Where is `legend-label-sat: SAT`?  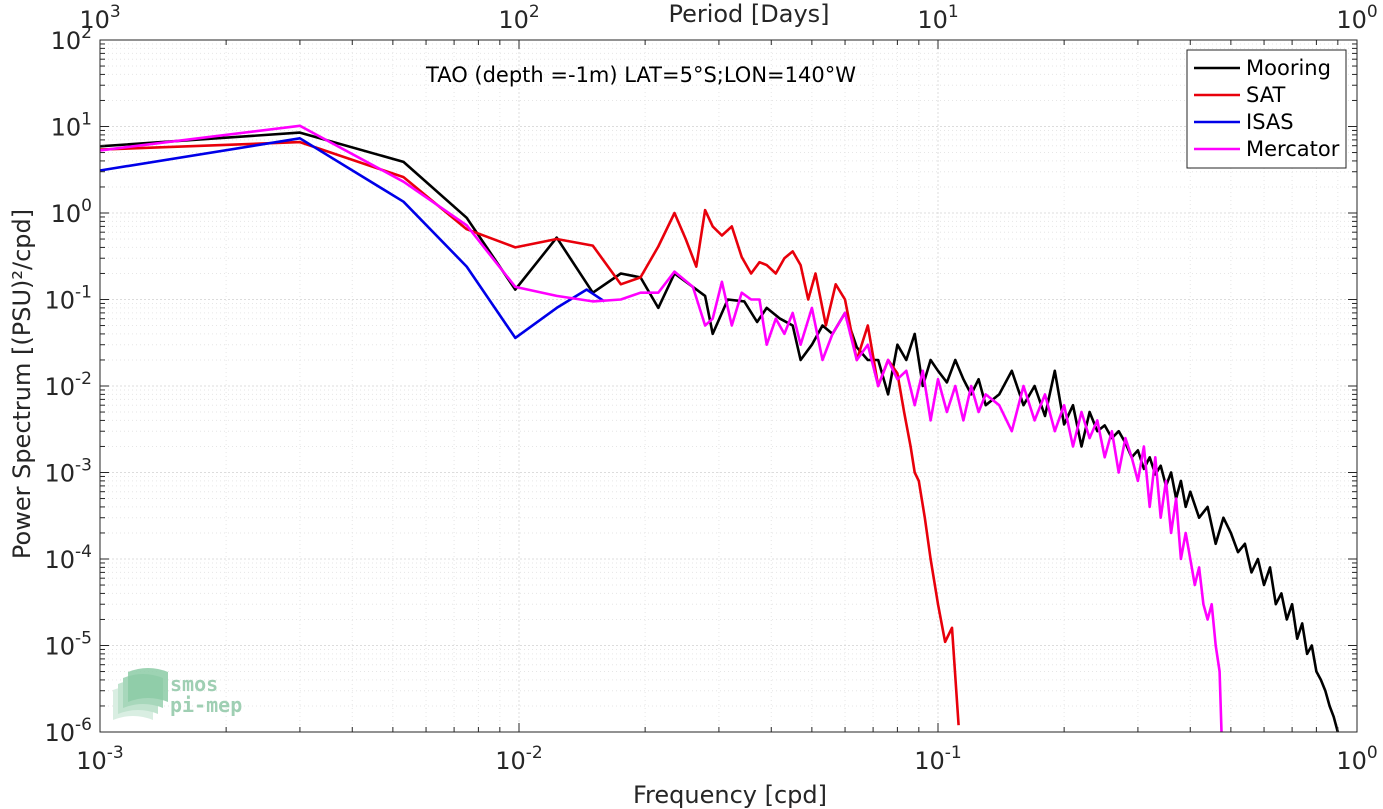
legend-label-sat: SAT is located at coordinates (1265, 95).